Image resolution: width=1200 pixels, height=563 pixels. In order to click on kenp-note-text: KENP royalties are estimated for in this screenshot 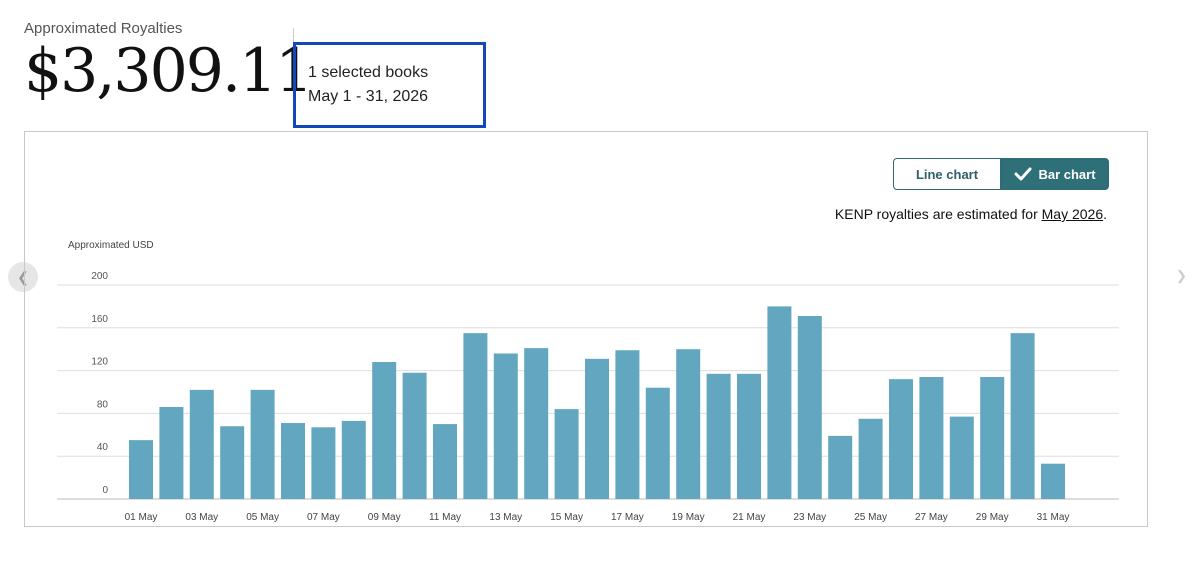, I will do `click(938, 214)`.